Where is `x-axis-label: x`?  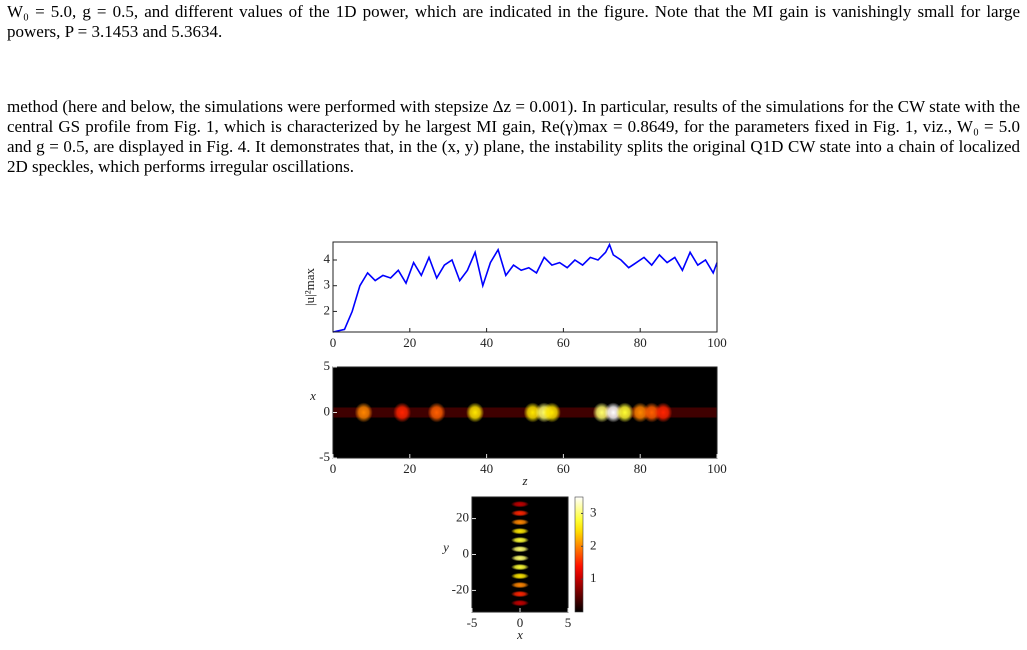 x-axis-label: x is located at coordinates (519, 634).